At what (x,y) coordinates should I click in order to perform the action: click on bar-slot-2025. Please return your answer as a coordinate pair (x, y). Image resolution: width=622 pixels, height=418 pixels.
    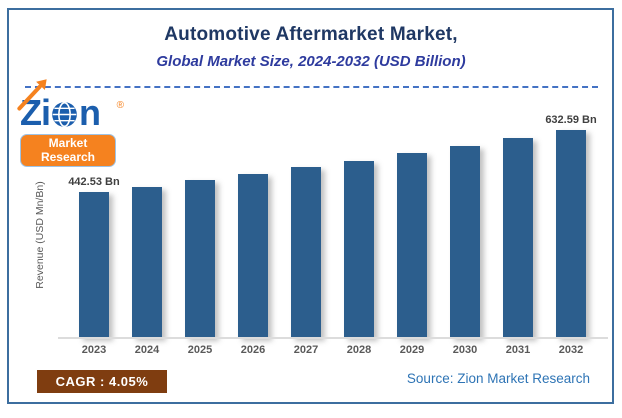
    Looking at the image, I should click on (200, 259).